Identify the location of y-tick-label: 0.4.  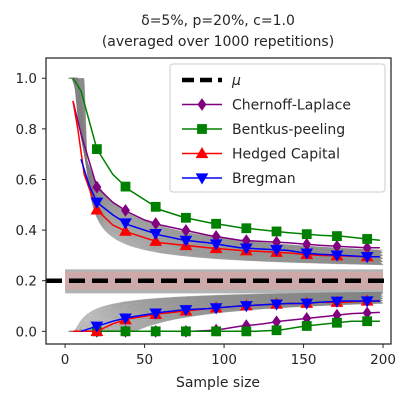
(26, 231).